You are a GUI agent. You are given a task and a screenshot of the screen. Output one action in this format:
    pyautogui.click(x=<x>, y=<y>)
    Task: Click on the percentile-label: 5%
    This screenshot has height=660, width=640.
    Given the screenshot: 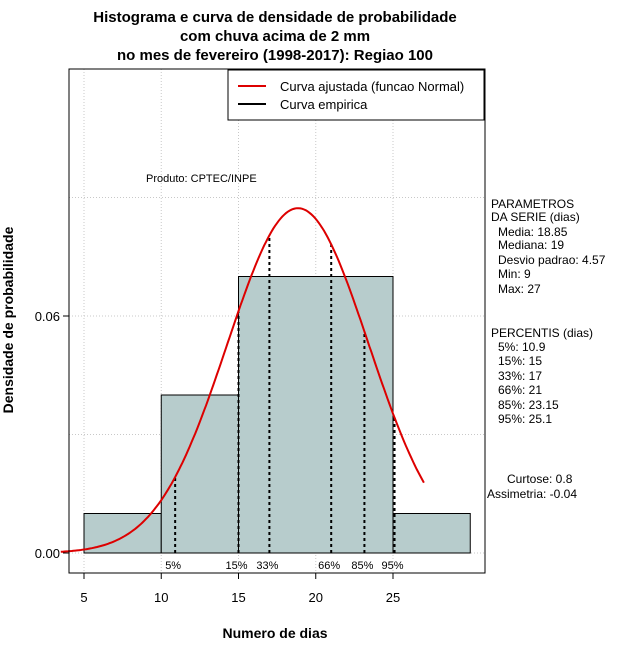 What is the action you would take?
    pyautogui.click(x=173, y=566)
    